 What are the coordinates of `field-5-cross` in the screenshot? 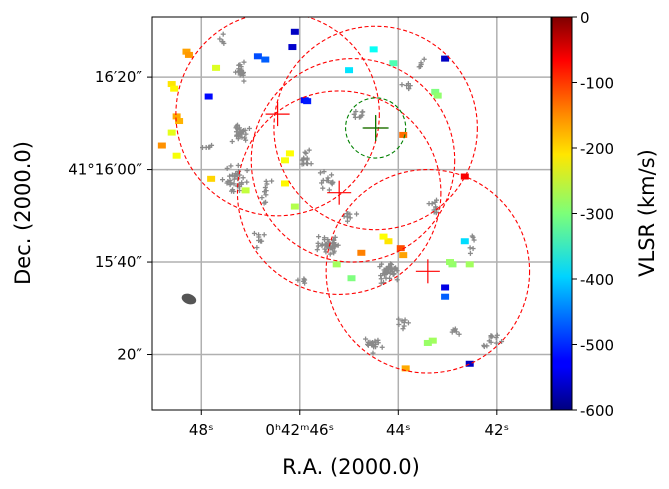 It's located at (427, 271).